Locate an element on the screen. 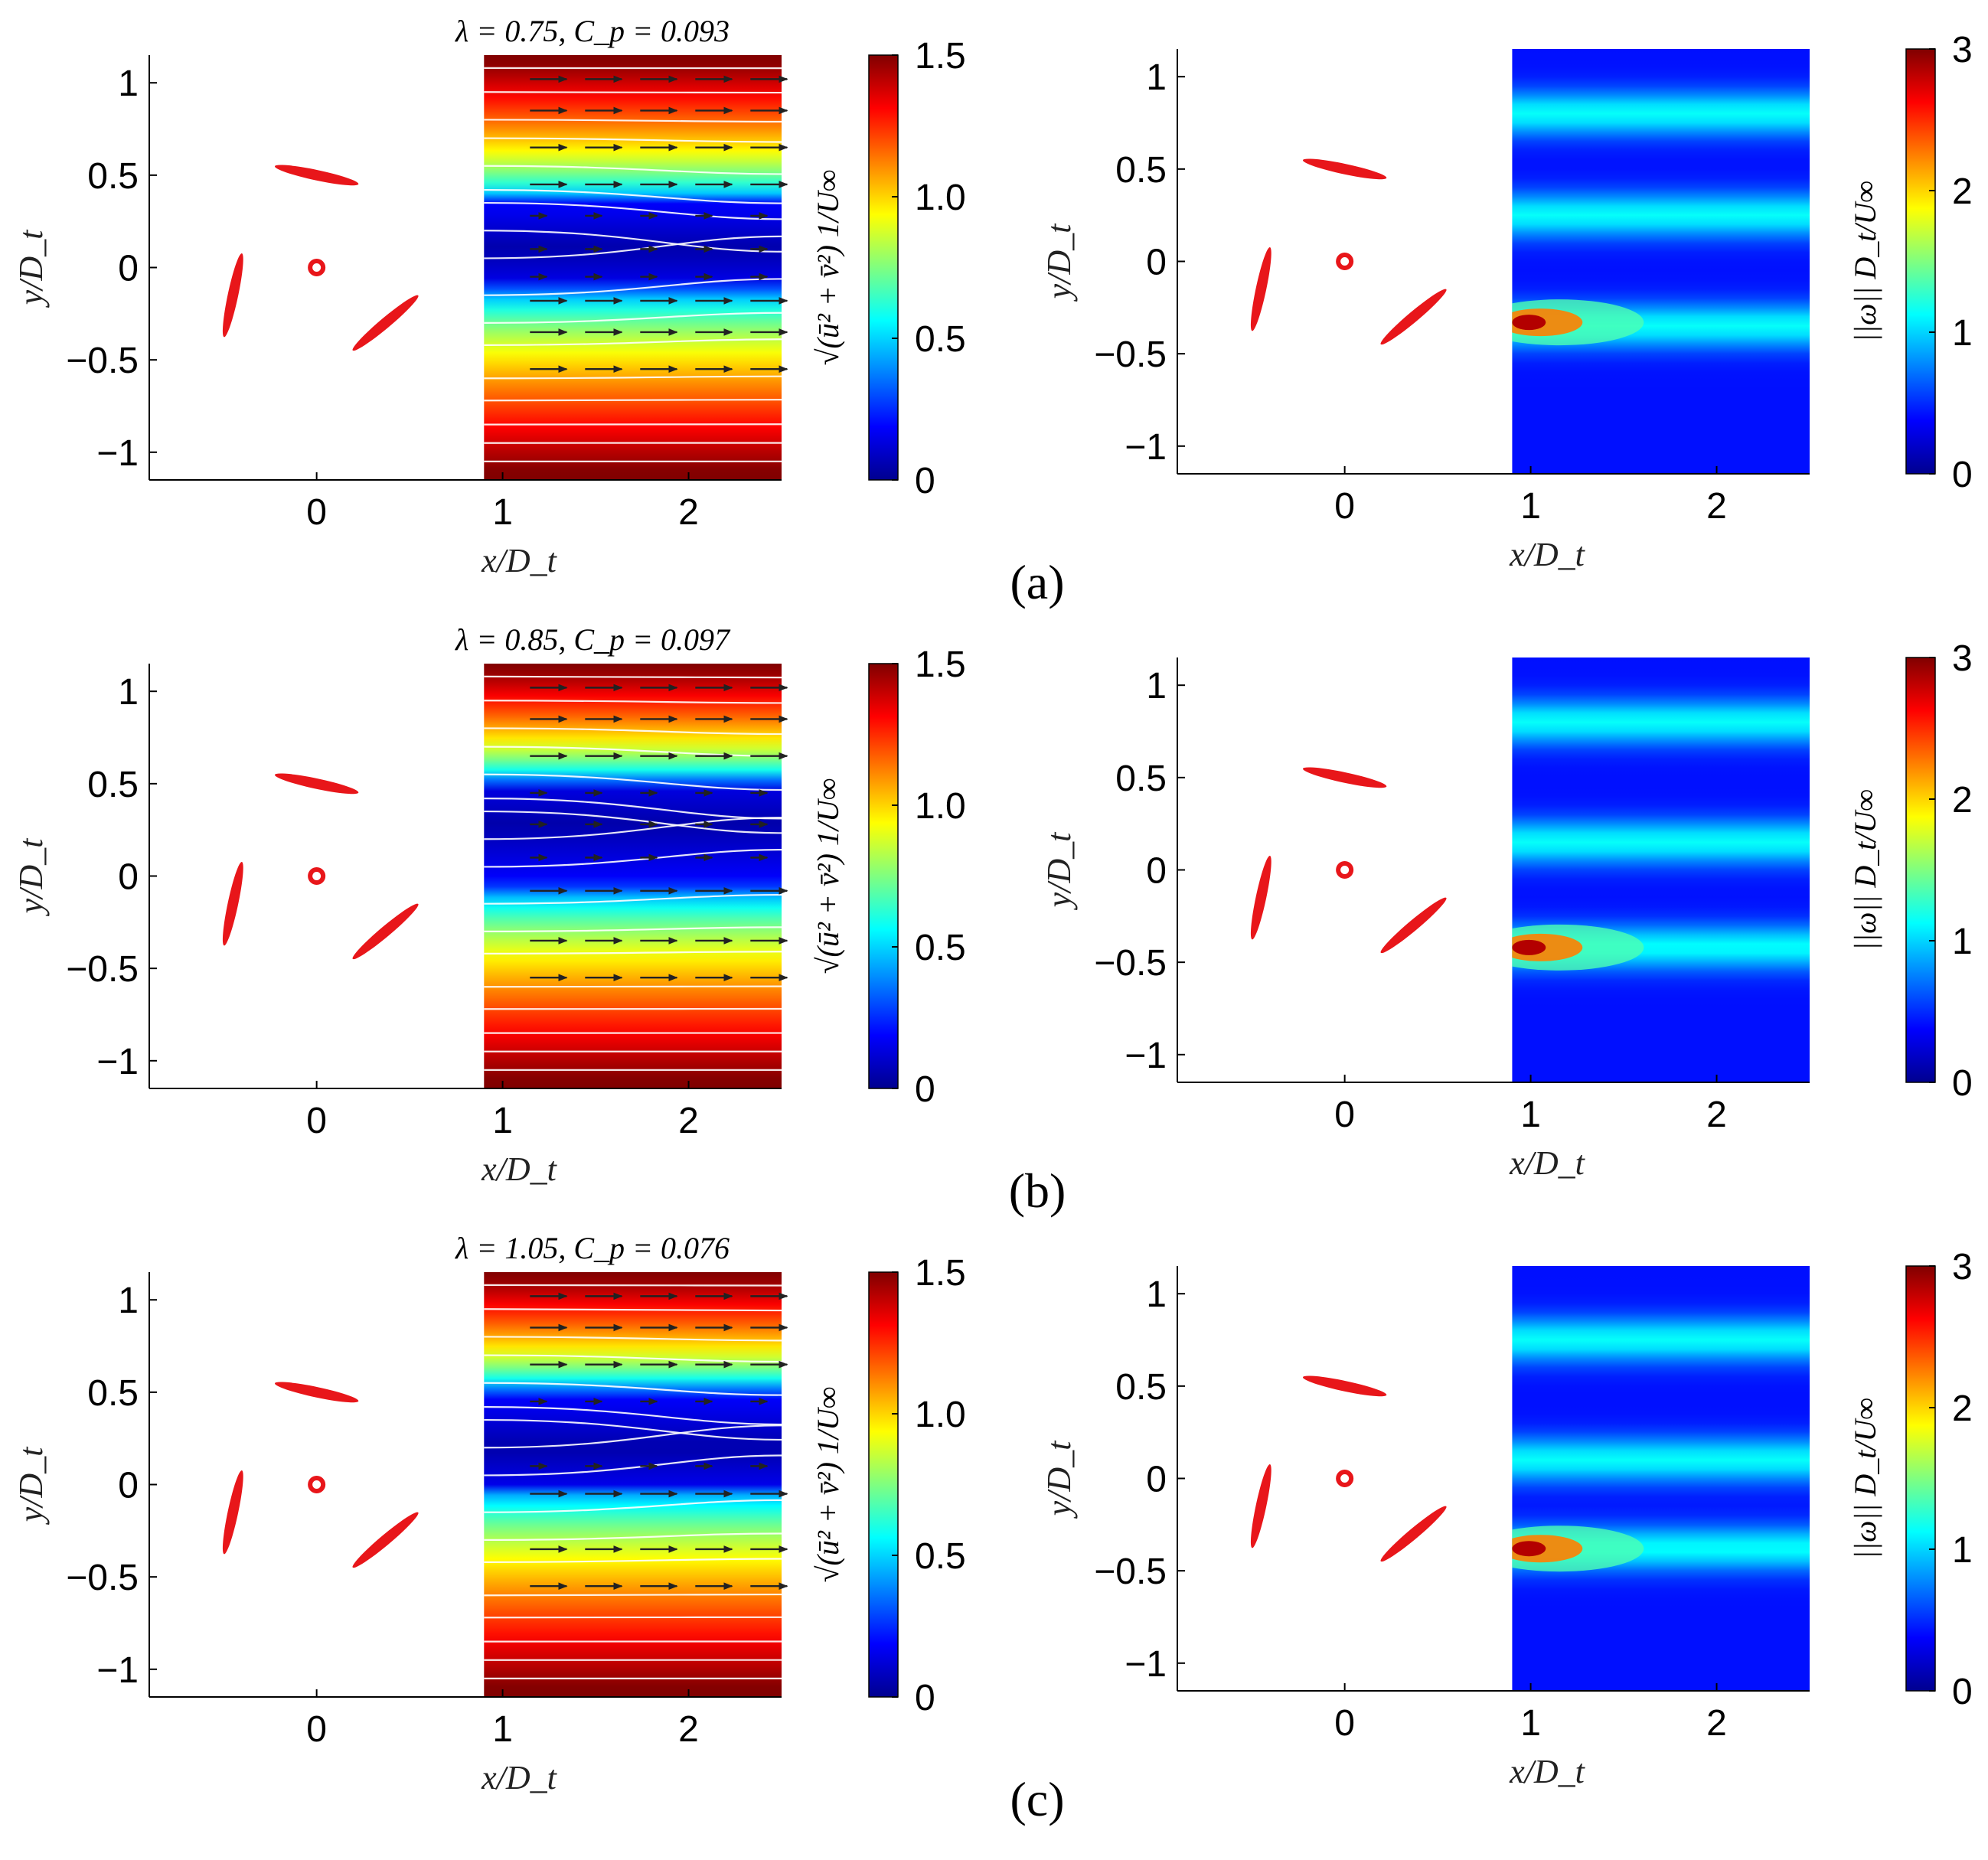  y-axis-label: y/D_t is located at coordinates (31, 268).